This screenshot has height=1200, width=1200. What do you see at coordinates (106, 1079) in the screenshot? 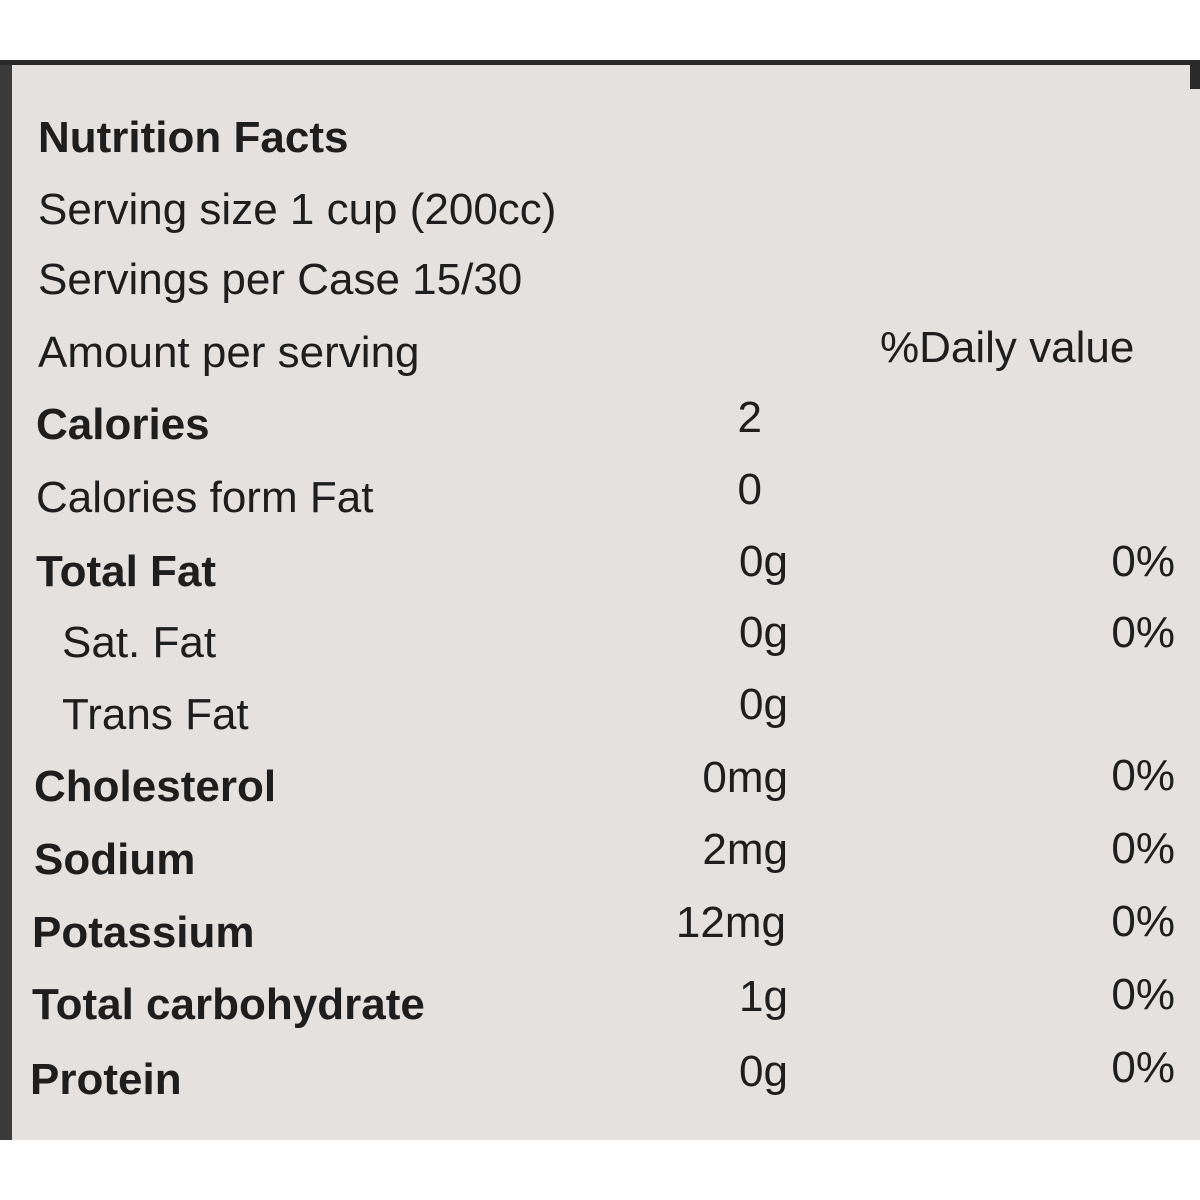
I see `row-protein-name: Protein` at bounding box center [106, 1079].